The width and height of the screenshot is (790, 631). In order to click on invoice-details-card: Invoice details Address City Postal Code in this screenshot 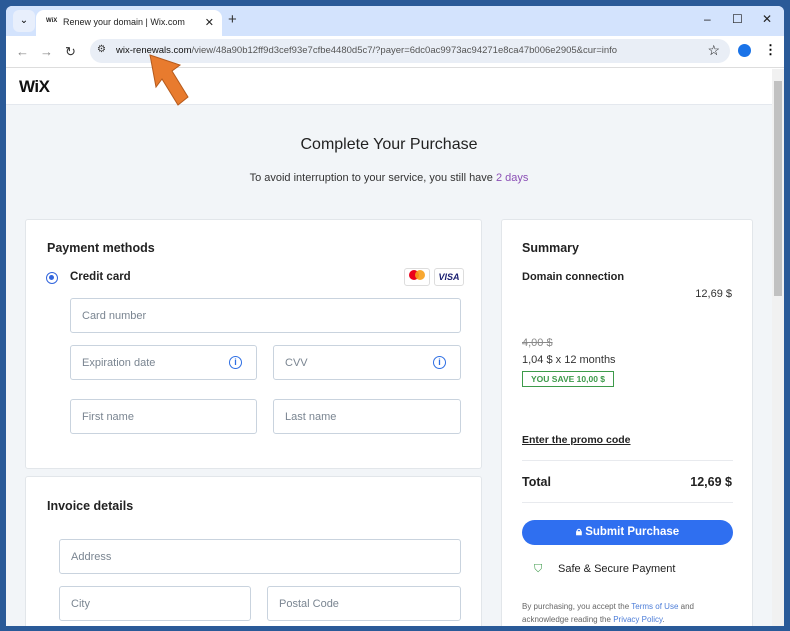, I will do `click(253, 551)`.